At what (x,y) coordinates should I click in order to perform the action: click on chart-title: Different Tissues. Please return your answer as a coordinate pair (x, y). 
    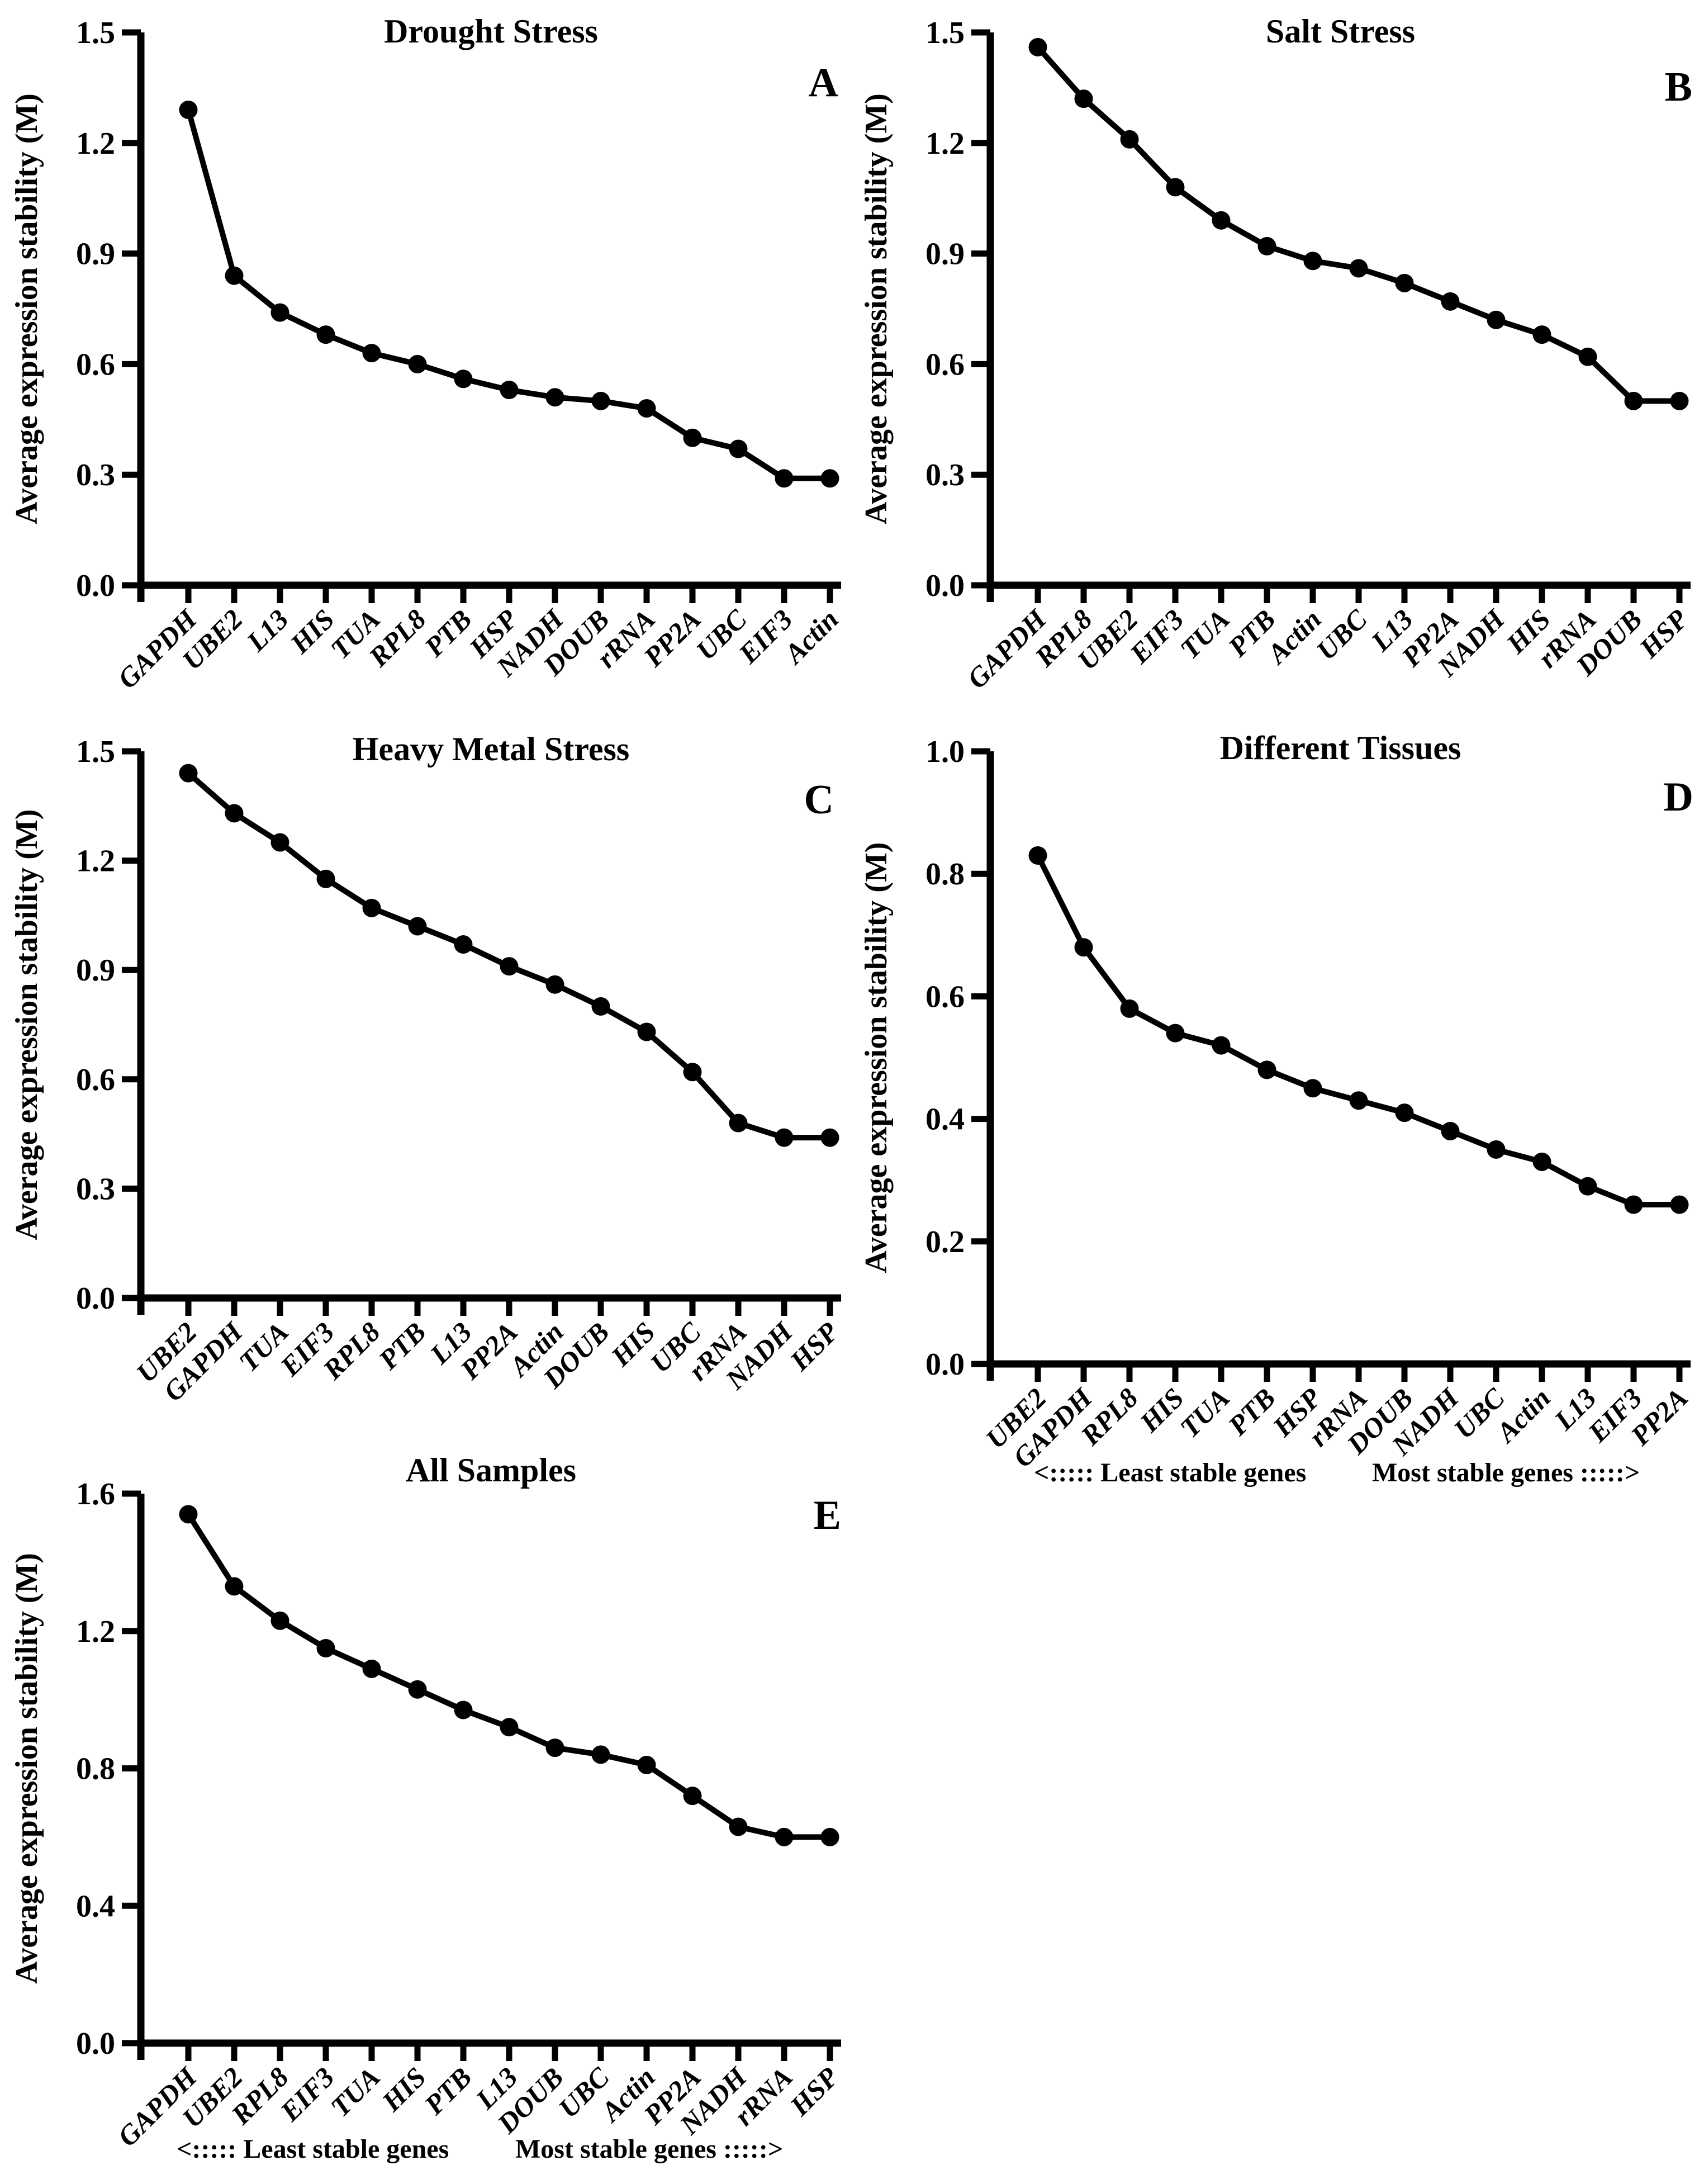
    Looking at the image, I should click on (1340, 747).